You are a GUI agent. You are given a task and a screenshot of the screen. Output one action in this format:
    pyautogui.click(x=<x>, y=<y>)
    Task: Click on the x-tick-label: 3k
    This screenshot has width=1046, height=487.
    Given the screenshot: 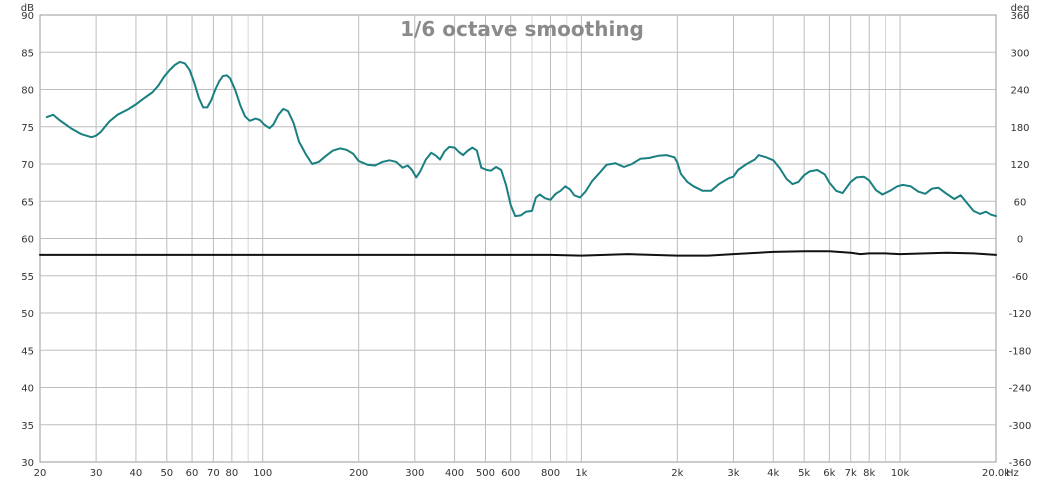 What is the action you would take?
    pyautogui.click(x=733, y=473)
    